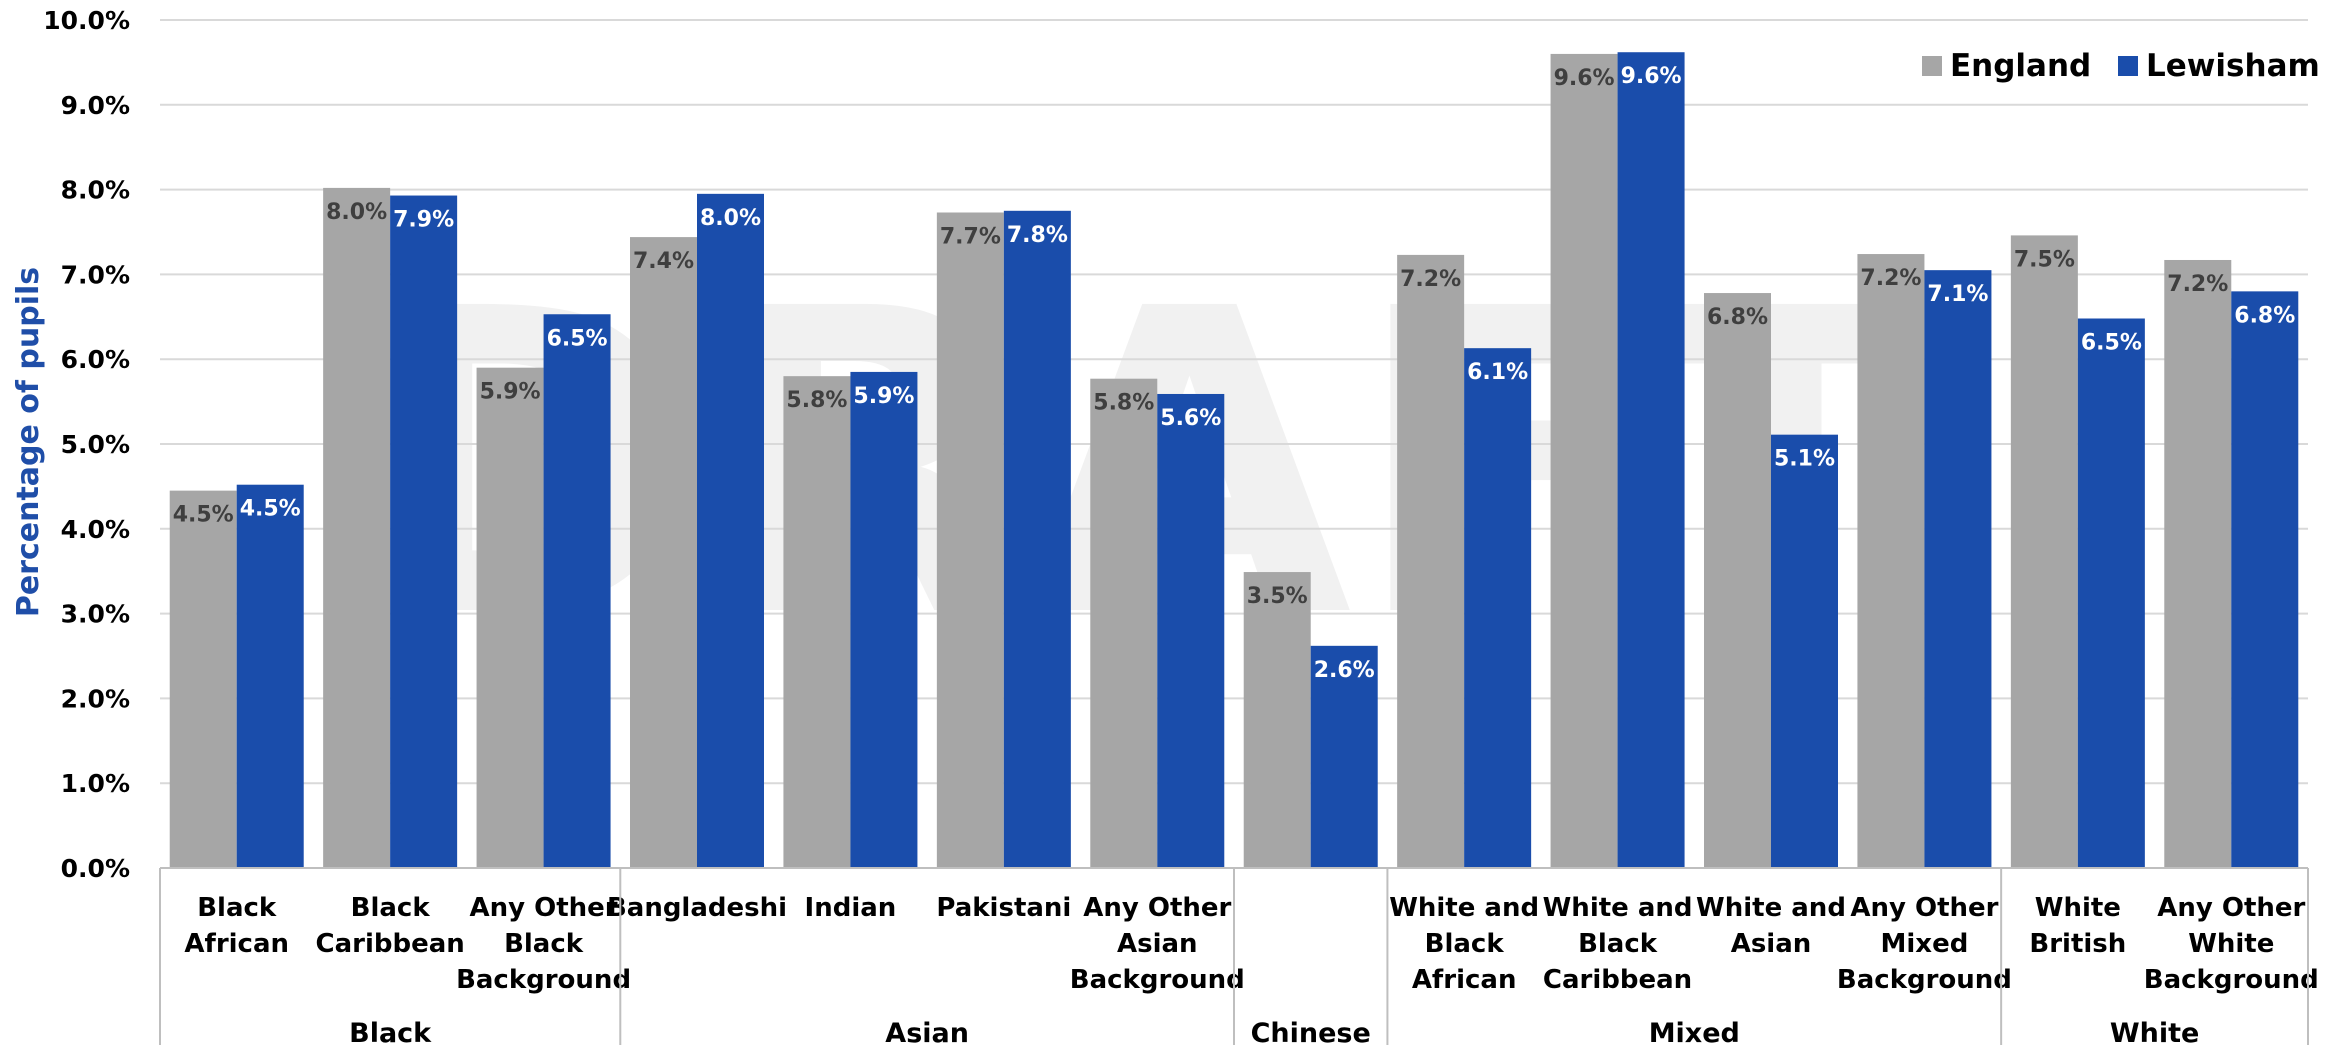 The width and height of the screenshot is (2328, 1045). What do you see at coordinates (1737, 317) in the screenshot?
I see `data-label-england: 6.8%` at bounding box center [1737, 317].